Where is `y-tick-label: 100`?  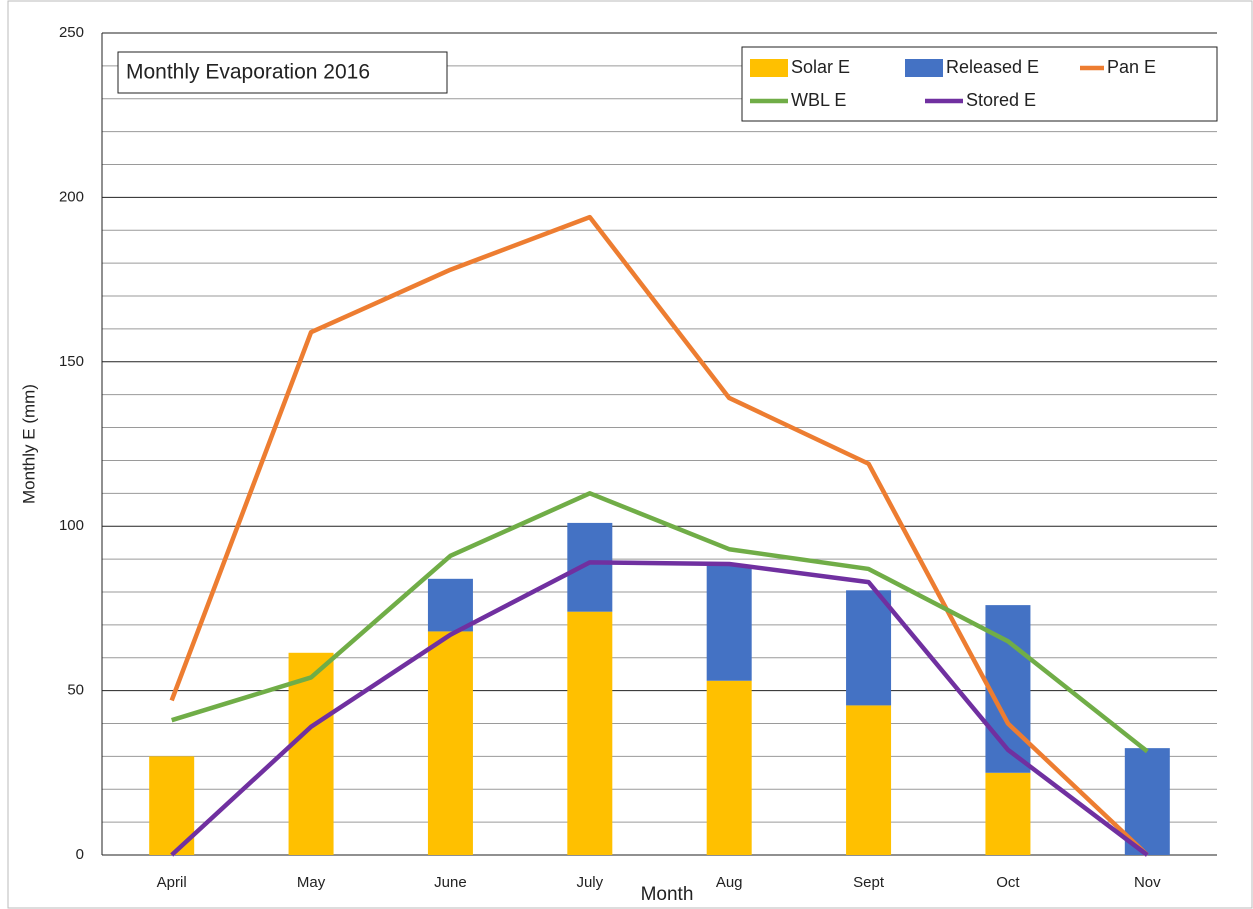 y-tick-label: 100 is located at coordinates (71, 525).